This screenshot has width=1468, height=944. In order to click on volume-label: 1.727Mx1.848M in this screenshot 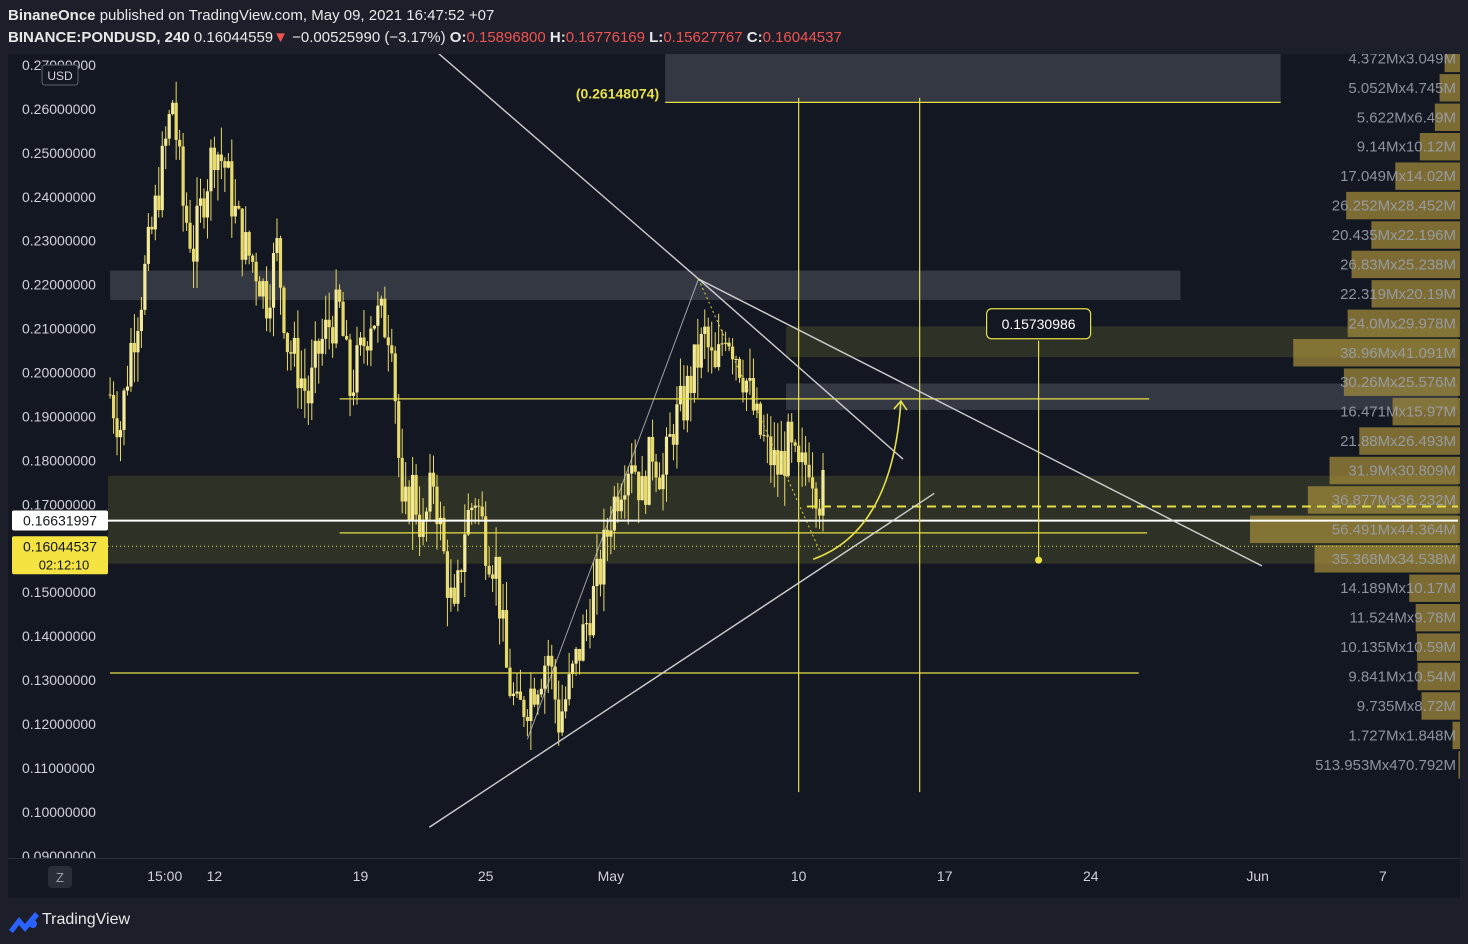, I will do `click(1402, 735)`.